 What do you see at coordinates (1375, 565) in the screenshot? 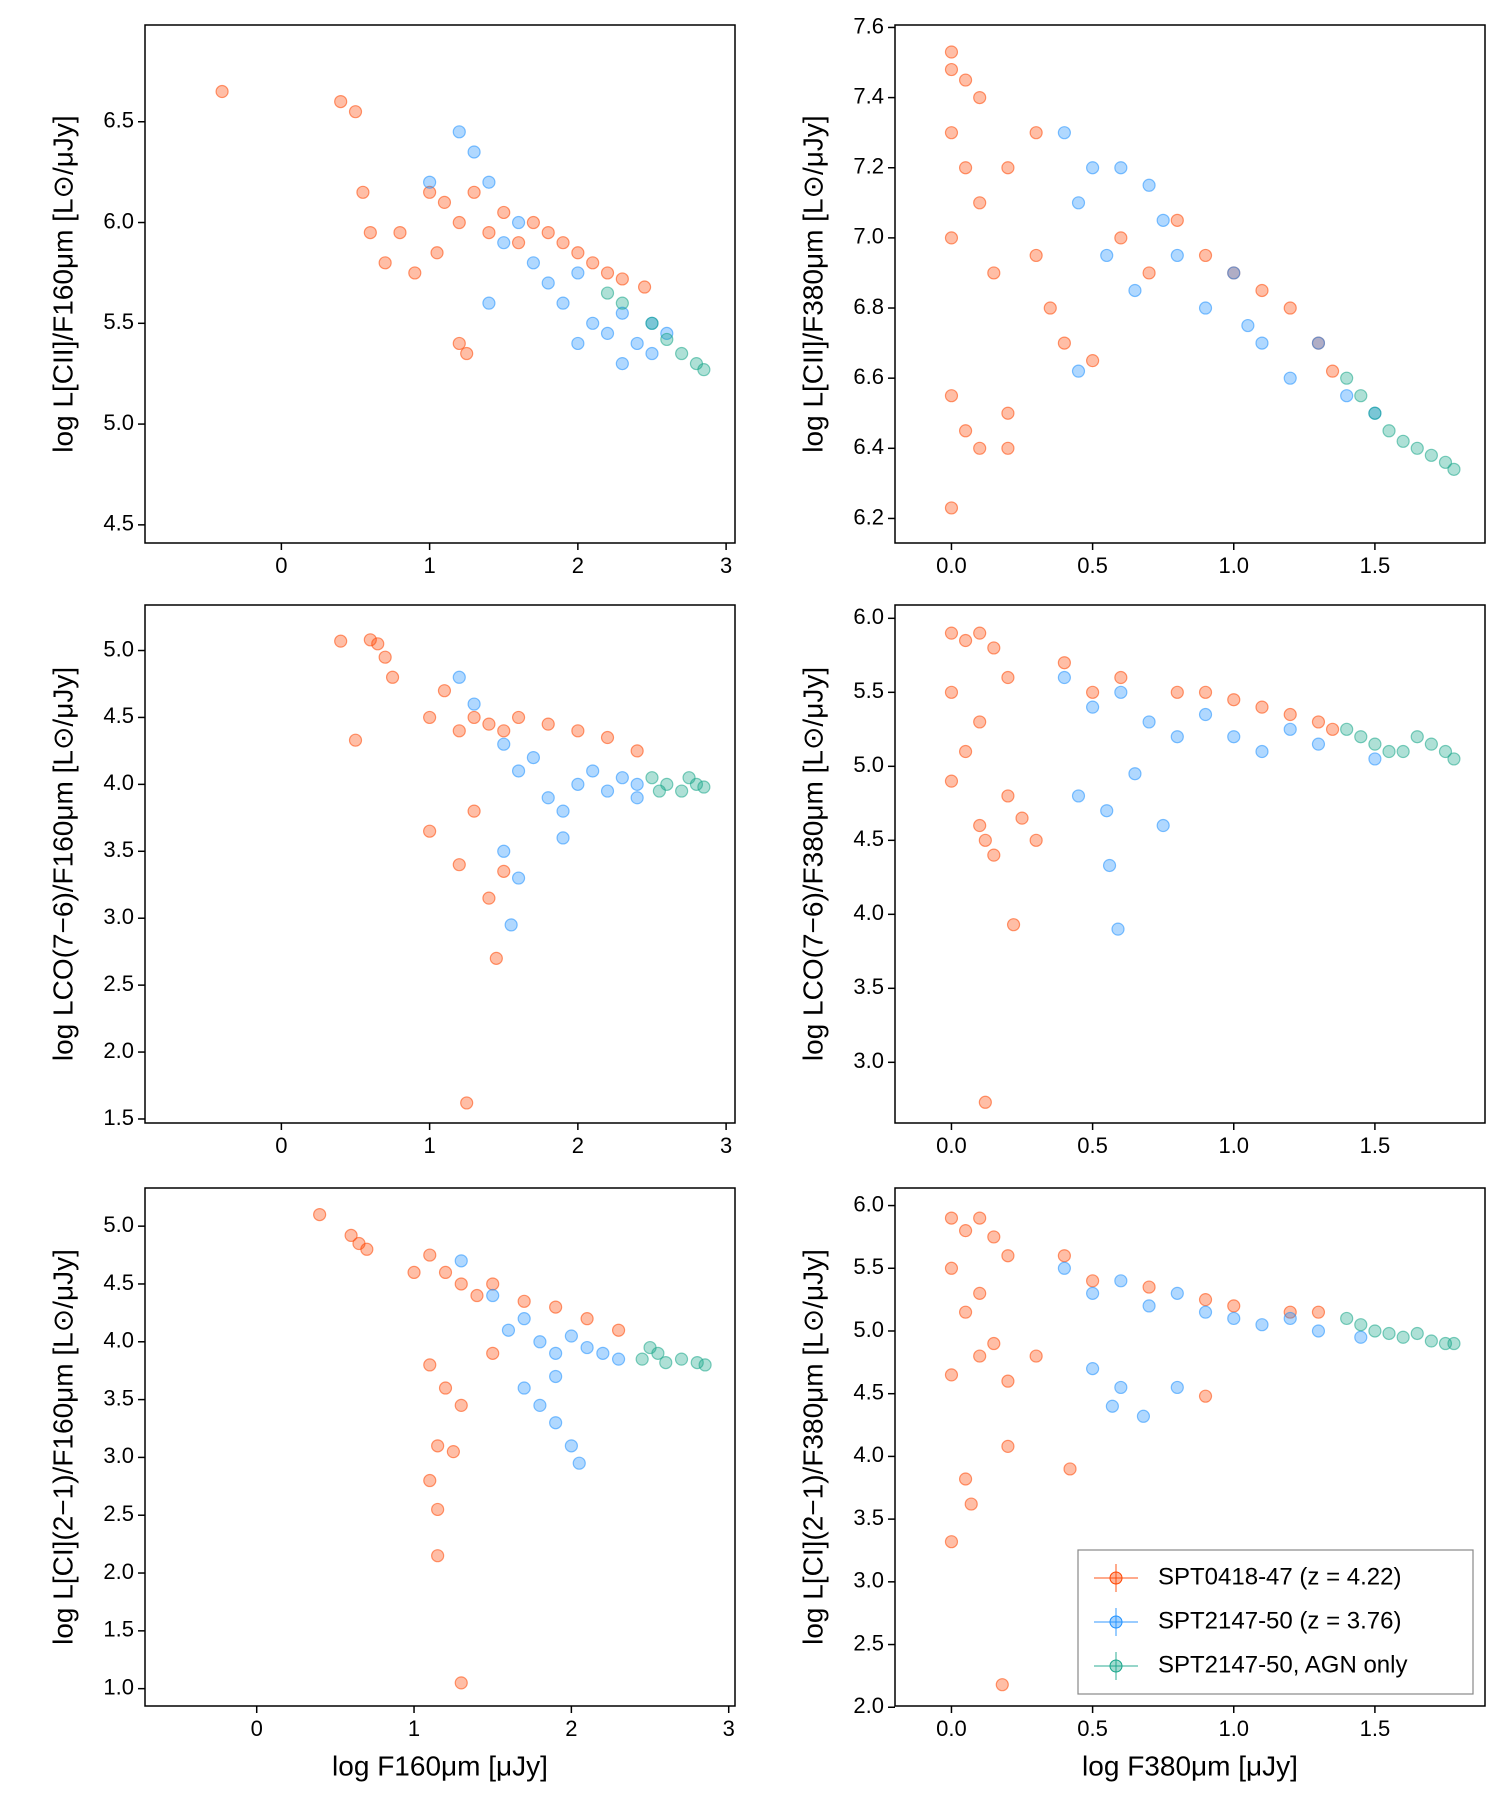
I see `x-tick-label: 1.5` at bounding box center [1375, 565].